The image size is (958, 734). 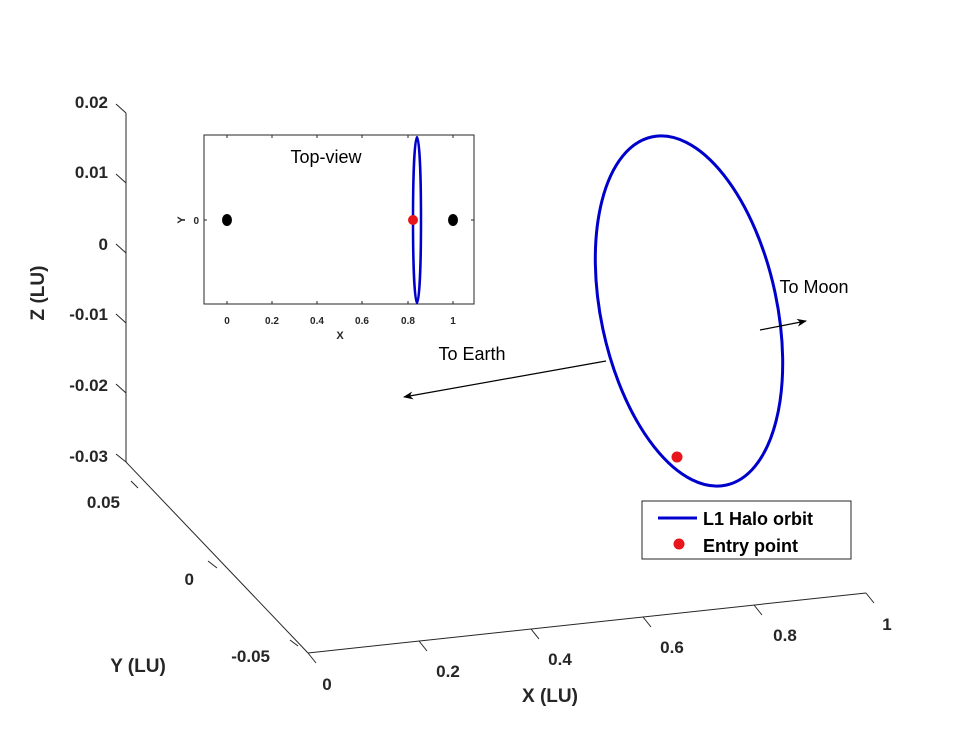 What do you see at coordinates (878, 613) in the screenshot?
I see `x-tick: 1` at bounding box center [878, 613].